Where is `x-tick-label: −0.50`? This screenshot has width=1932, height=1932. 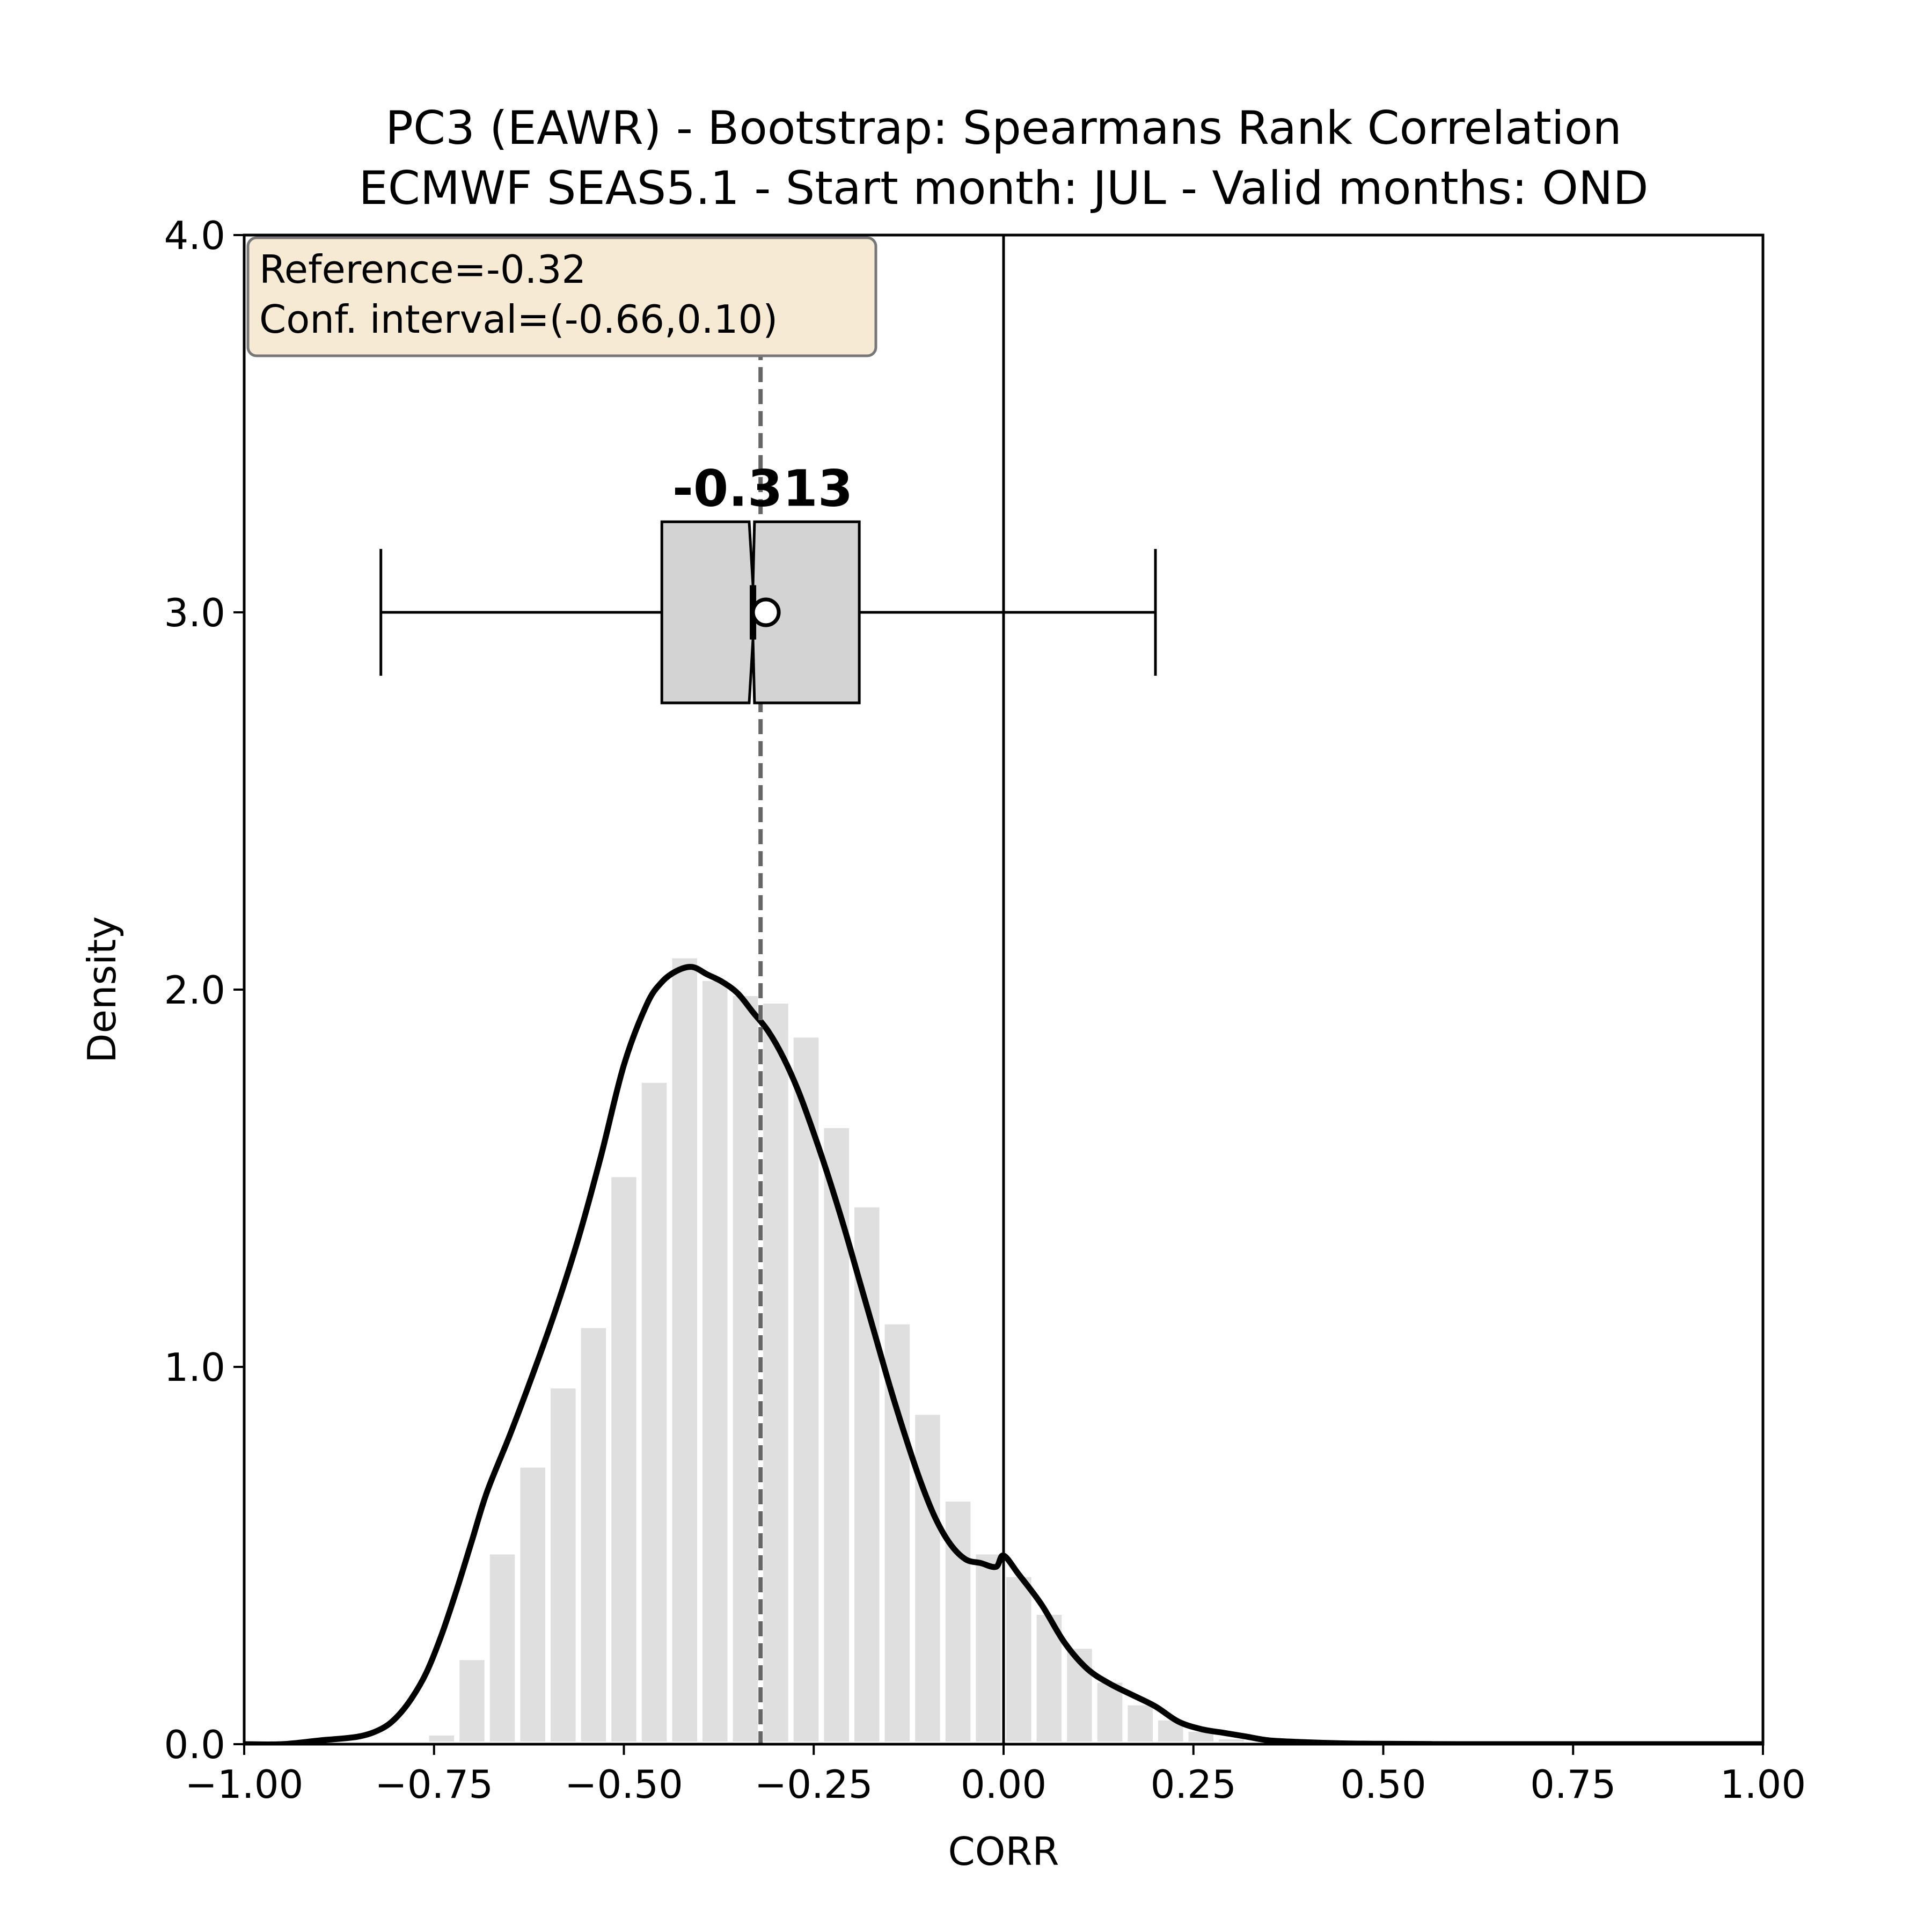
x-tick-label: −0.50 is located at coordinates (624, 1784).